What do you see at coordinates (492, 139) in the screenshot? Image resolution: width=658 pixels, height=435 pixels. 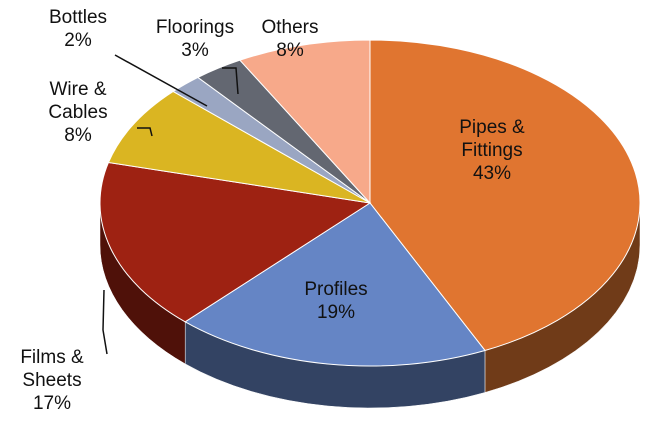 I see `category-label: Pipes & Fittings` at bounding box center [492, 139].